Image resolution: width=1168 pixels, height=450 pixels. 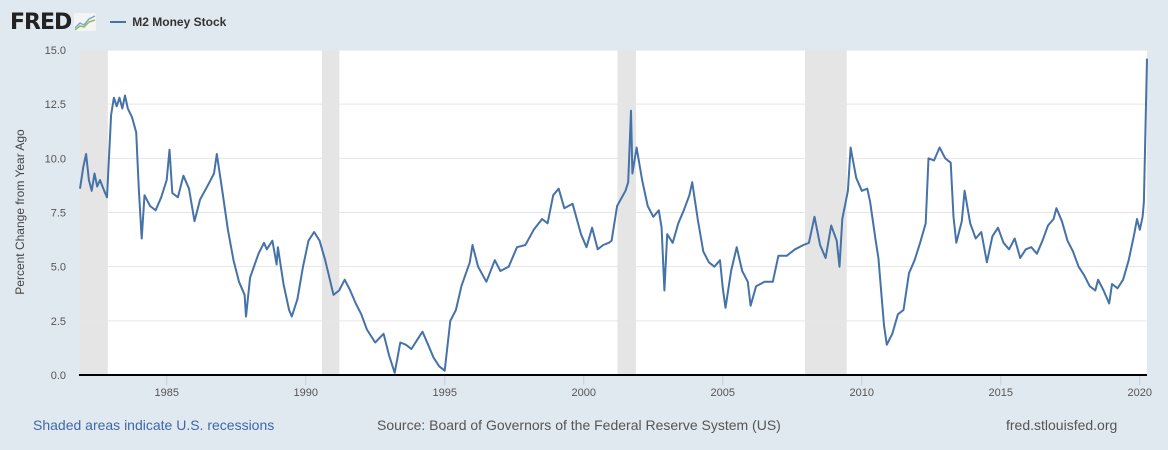 What do you see at coordinates (584, 393) in the screenshot?
I see `x-tick-label: 2000` at bounding box center [584, 393].